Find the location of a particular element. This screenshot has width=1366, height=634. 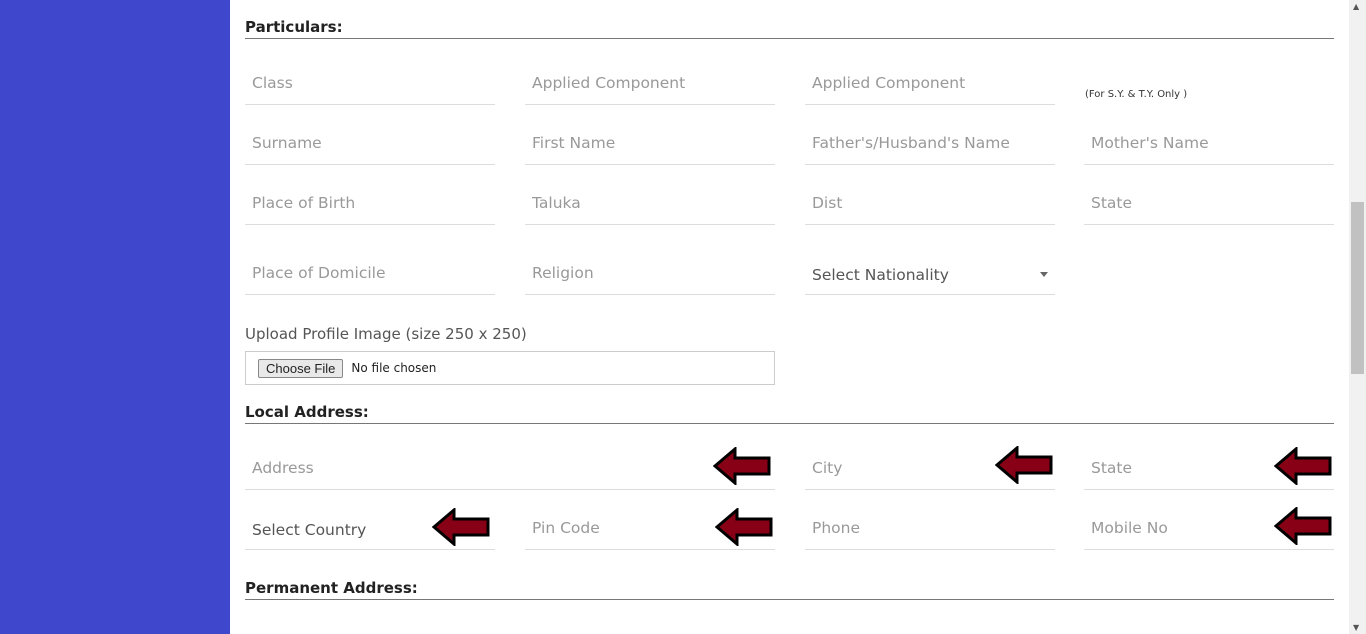

phone-field is located at coordinates (930, 528).